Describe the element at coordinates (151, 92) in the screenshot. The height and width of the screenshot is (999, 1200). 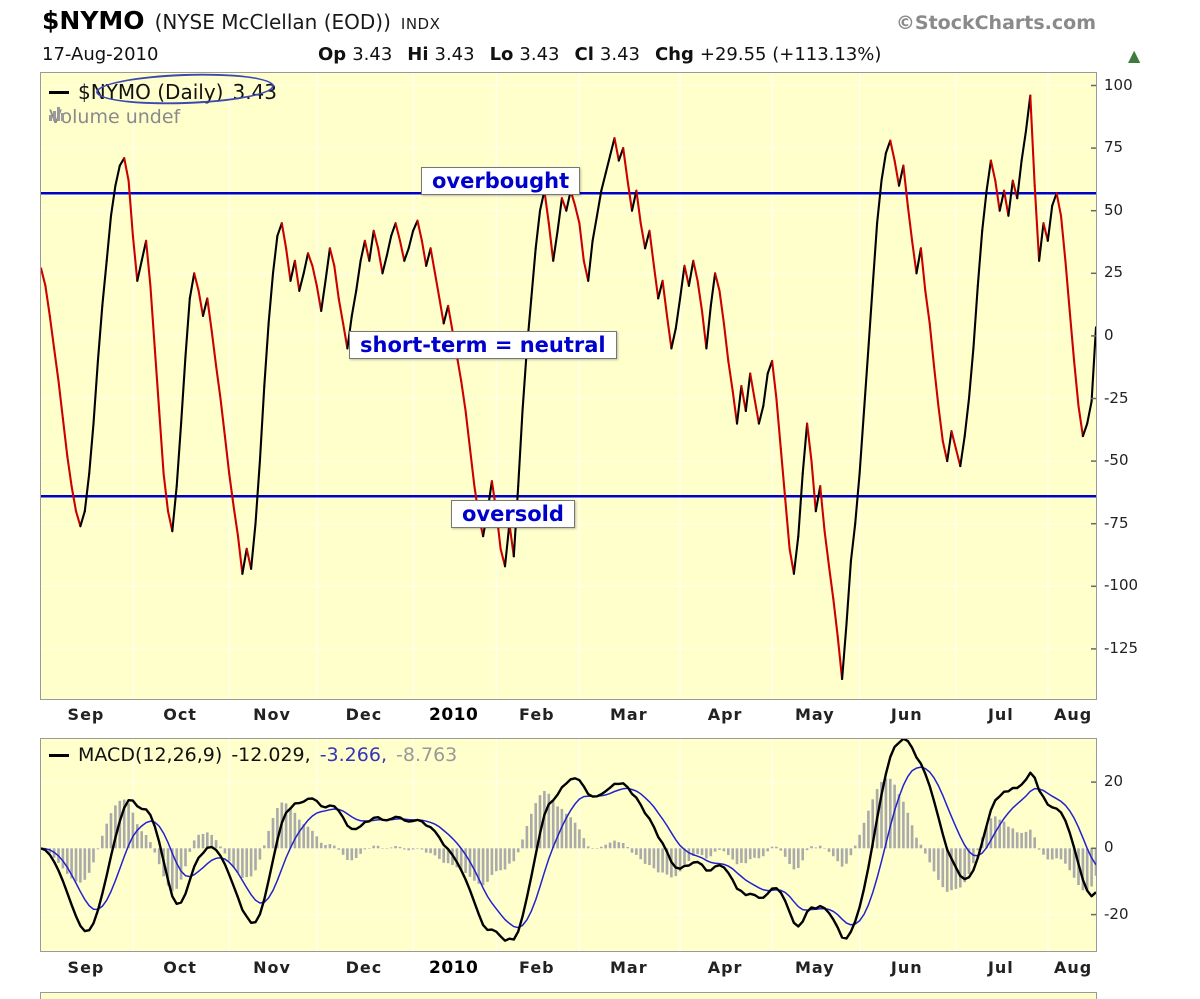
I see `series-label: $NYMO (Daily)` at that location.